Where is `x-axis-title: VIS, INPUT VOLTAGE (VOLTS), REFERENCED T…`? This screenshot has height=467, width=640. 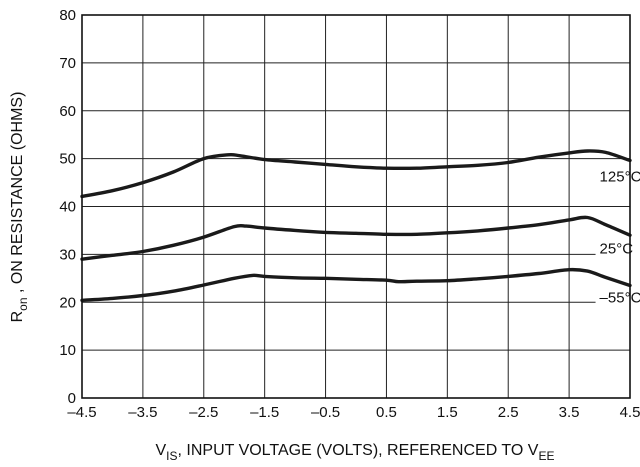
x-axis-title: VIS, INPUT VOLTAGE (VOLTS), REFERENCED T… is located at coordinates (355, 452).